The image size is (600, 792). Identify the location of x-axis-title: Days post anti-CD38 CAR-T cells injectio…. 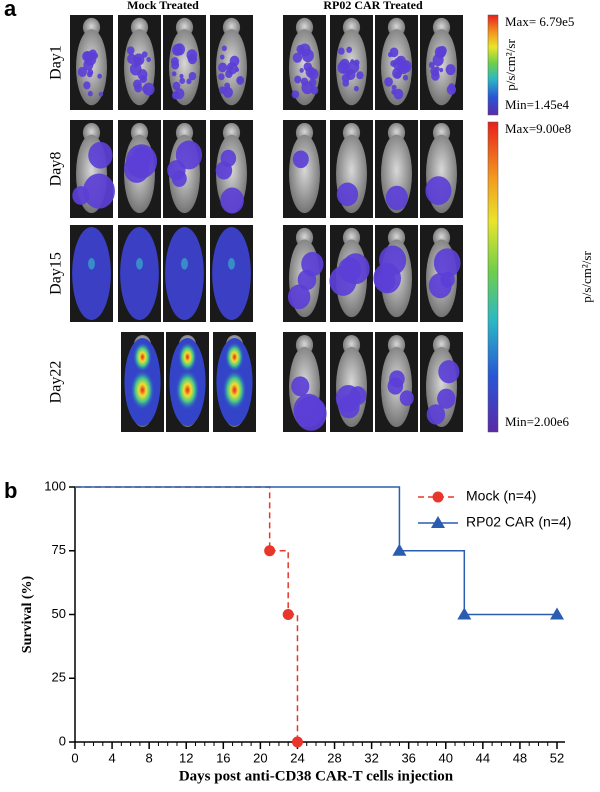
(316, 776).